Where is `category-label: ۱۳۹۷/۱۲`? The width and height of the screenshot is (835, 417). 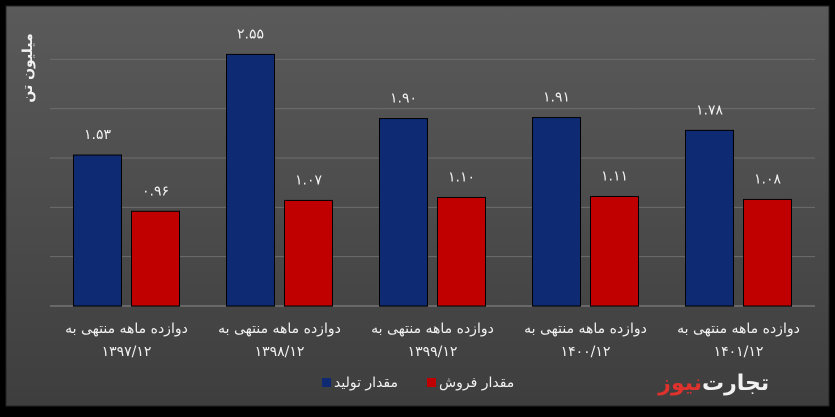
category-label: ۱۳۹۷/۱۲ is located at coordinates (127, 352).